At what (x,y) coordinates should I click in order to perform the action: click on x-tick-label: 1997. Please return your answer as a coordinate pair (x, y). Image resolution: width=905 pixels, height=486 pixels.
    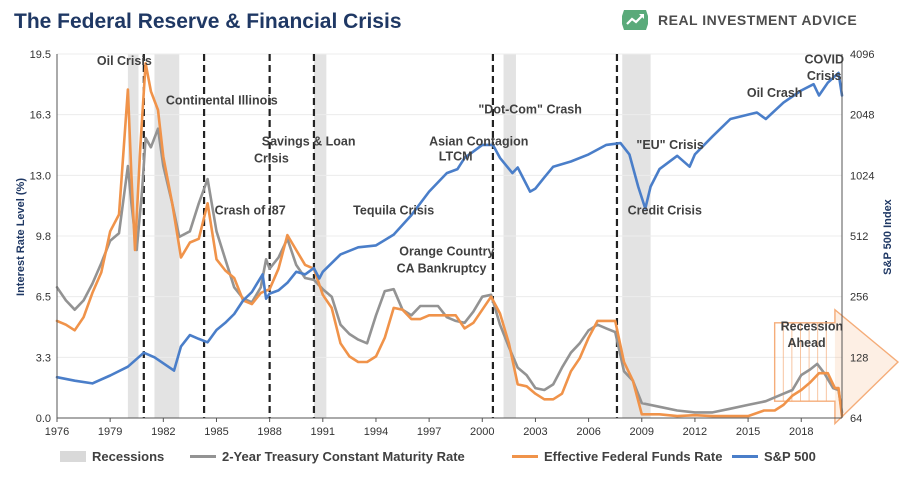
    Looking at the image, I should click on (429, 432).